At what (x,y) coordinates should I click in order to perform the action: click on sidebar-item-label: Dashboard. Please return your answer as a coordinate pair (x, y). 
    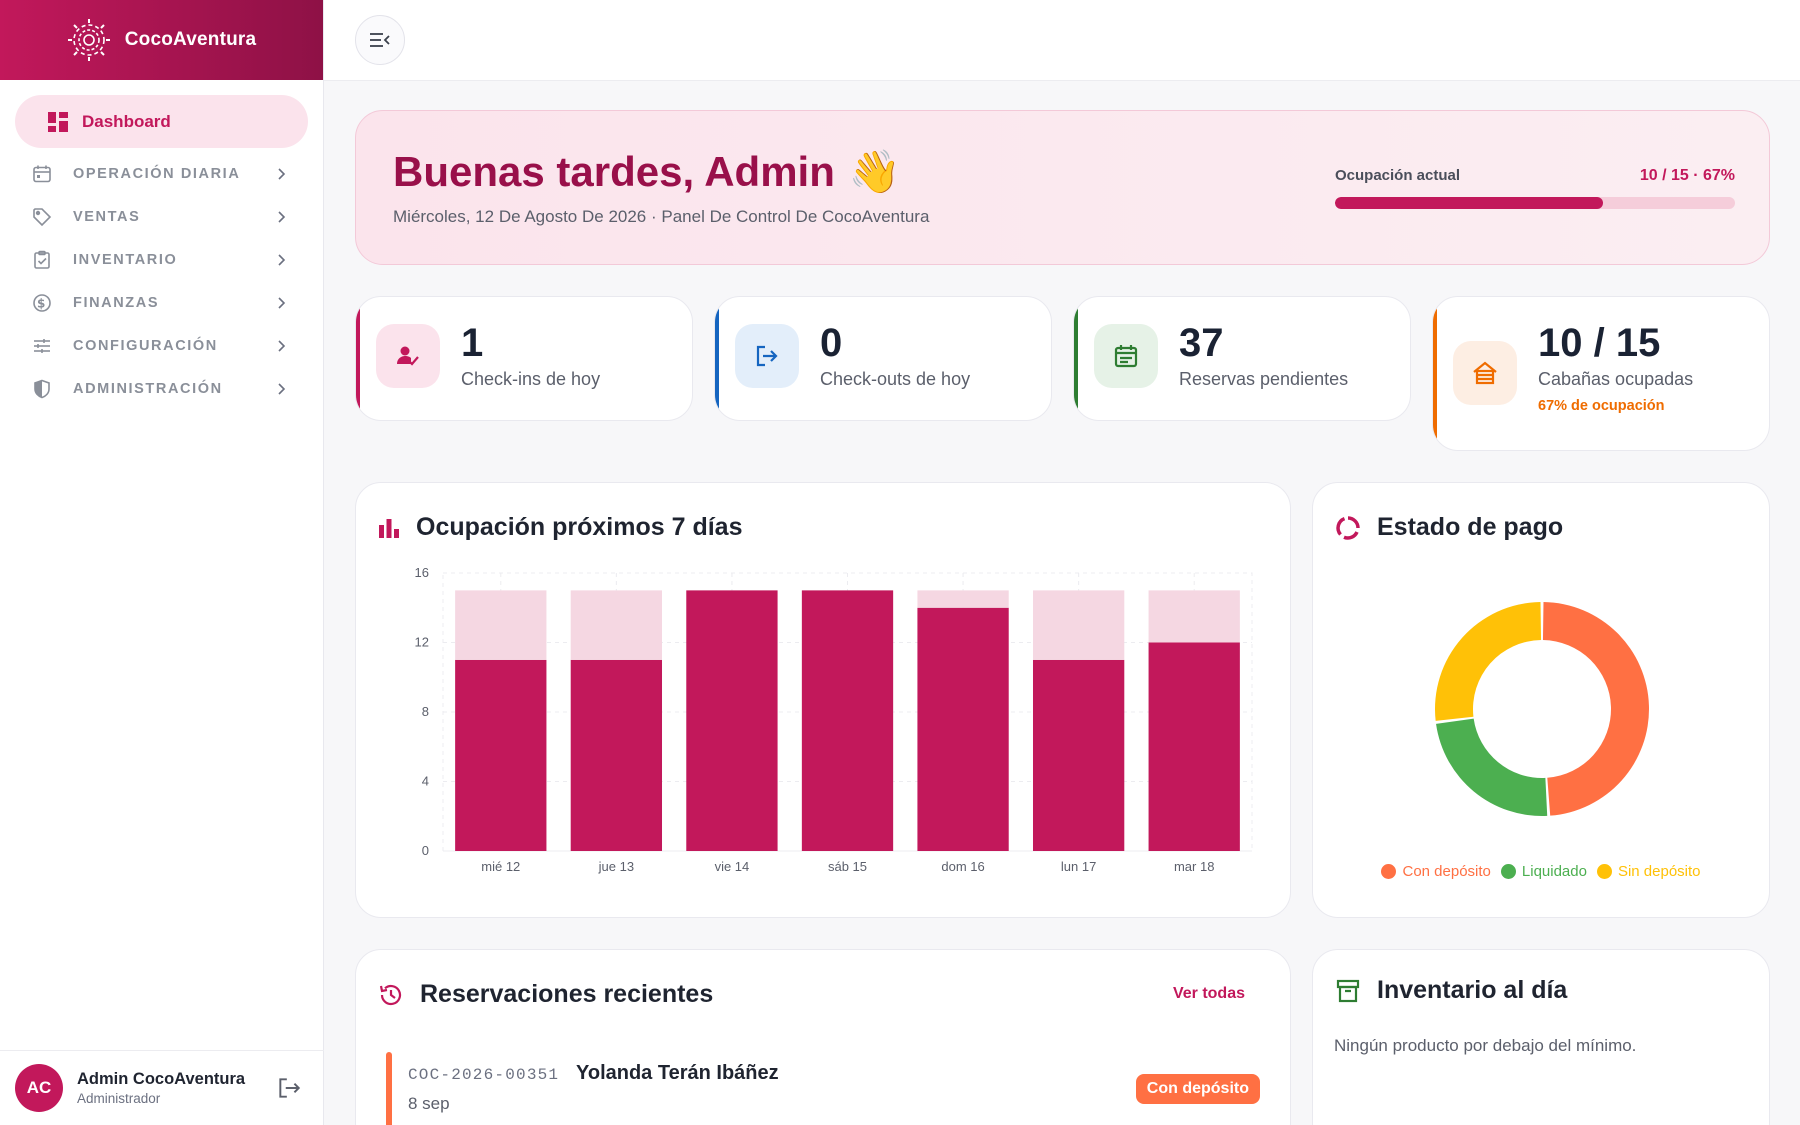
    Looking at the image, I should click on (126, 121).